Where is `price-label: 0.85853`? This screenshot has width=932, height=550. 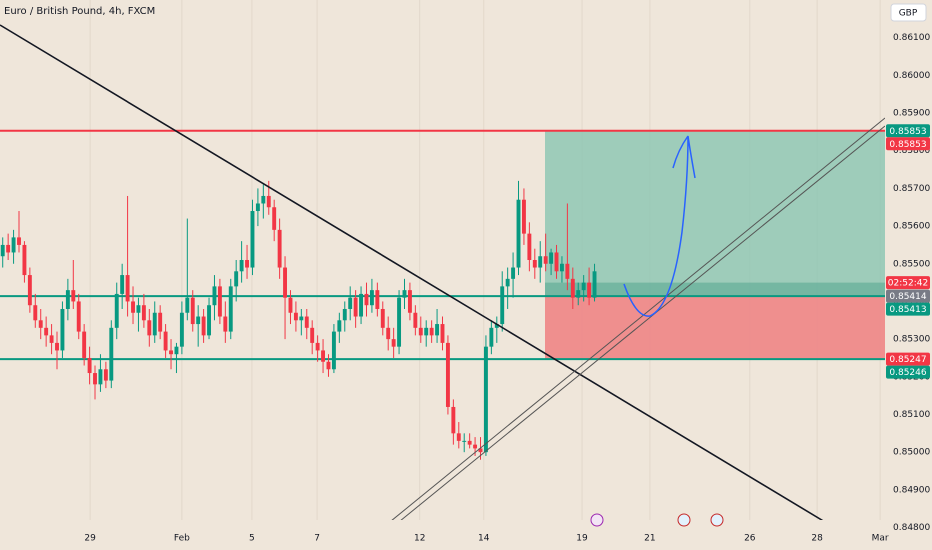 price-label: 0.85853 is located at coordinates (907, 132).